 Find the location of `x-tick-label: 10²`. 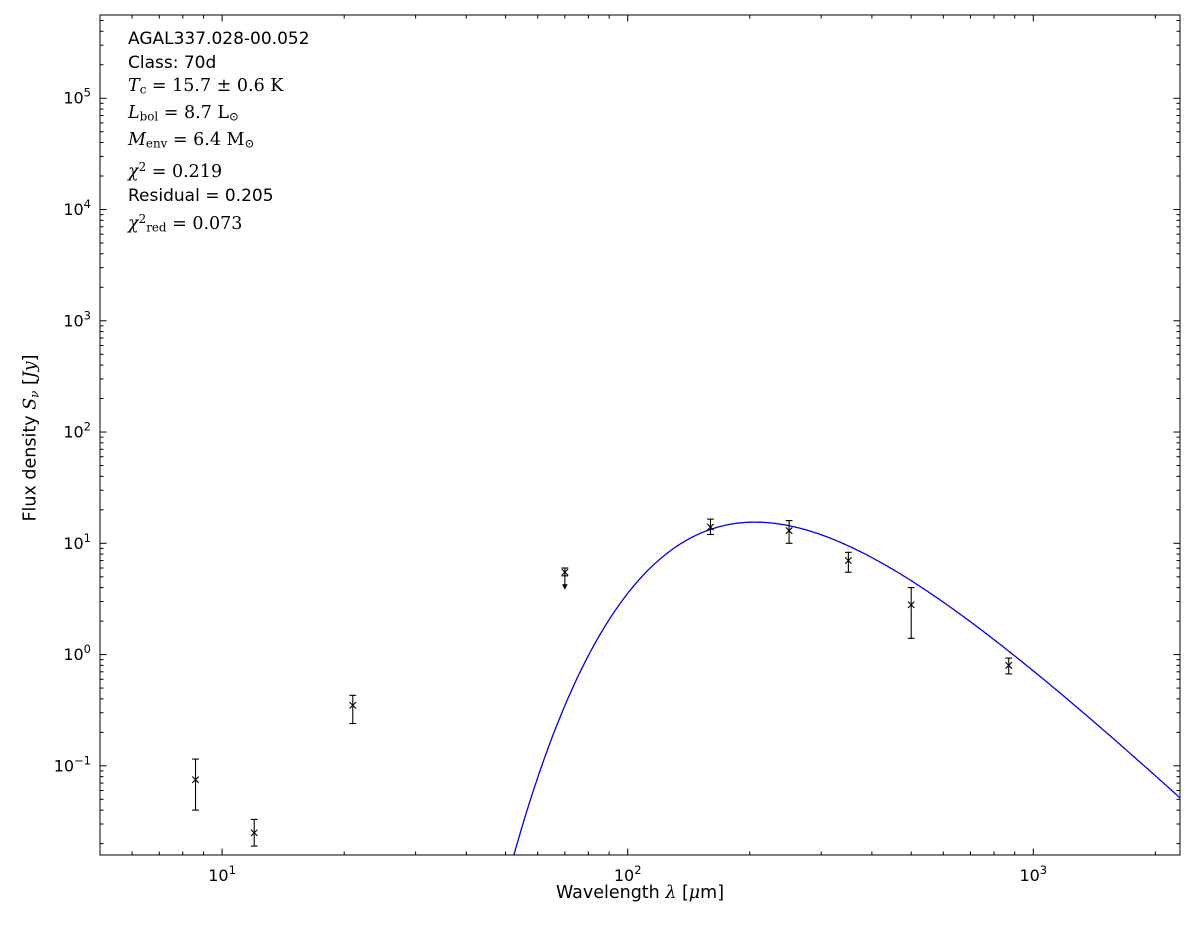

x-tick-label: 10² is located at coordinates (628, 874).